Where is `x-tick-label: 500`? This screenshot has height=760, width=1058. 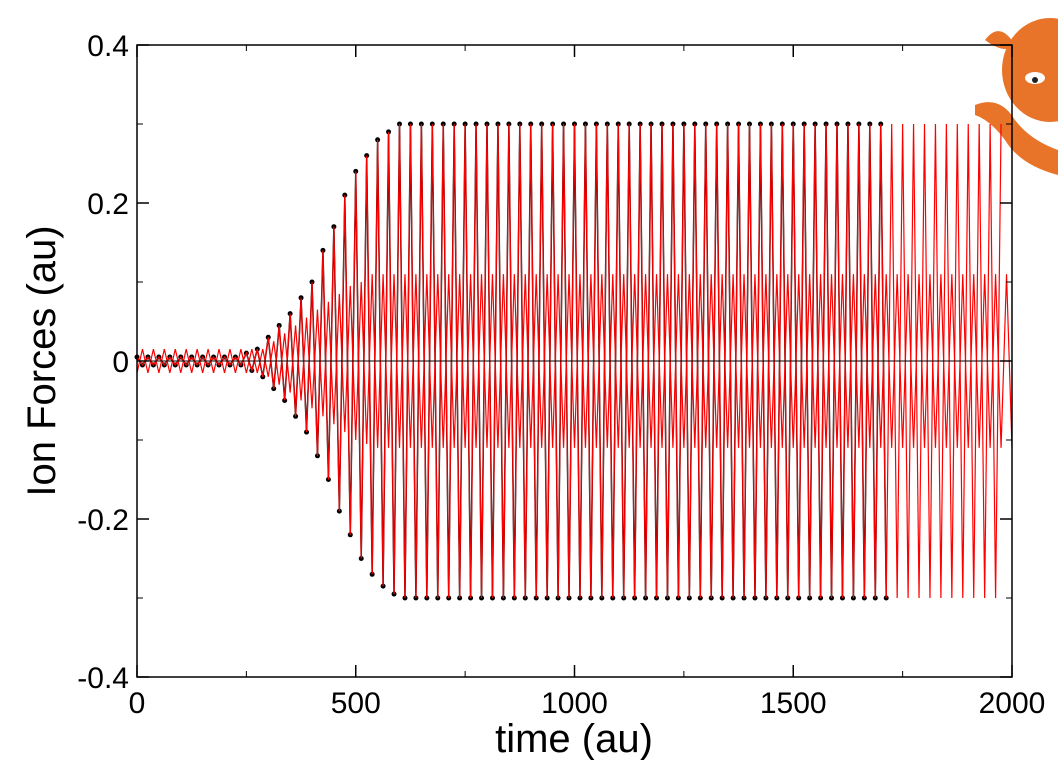
x-tick-label: 500 is located at coordinates (356, 703).